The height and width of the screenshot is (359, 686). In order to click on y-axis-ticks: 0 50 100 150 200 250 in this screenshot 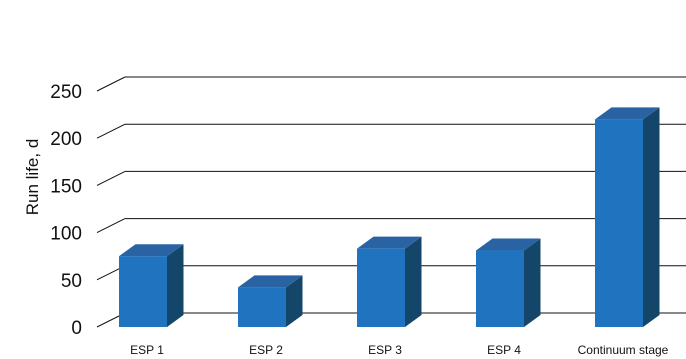, I will do `click(66, 210)`.